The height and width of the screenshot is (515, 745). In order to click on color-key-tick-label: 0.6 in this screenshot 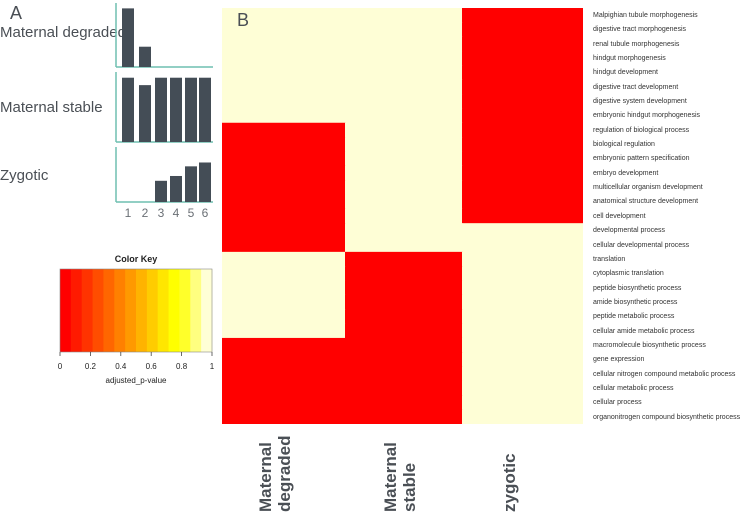, I will do `click(151, 366)`.